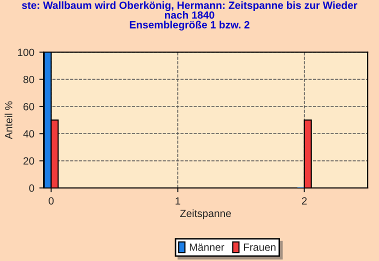 Image resolution: width=379 pixels, height=261 pixels. Describe the element at coordinates (26, 52) in the screenshot. I see `y-tick-label: 100` at that location.